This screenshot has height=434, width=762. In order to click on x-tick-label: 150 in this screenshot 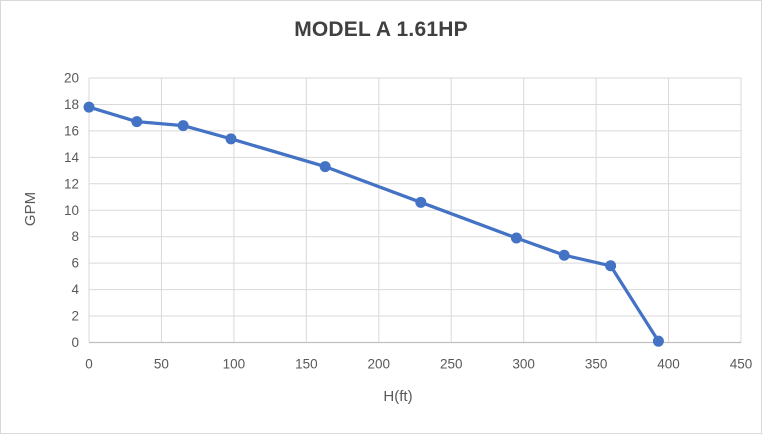, I will do `click(306, 364)`.